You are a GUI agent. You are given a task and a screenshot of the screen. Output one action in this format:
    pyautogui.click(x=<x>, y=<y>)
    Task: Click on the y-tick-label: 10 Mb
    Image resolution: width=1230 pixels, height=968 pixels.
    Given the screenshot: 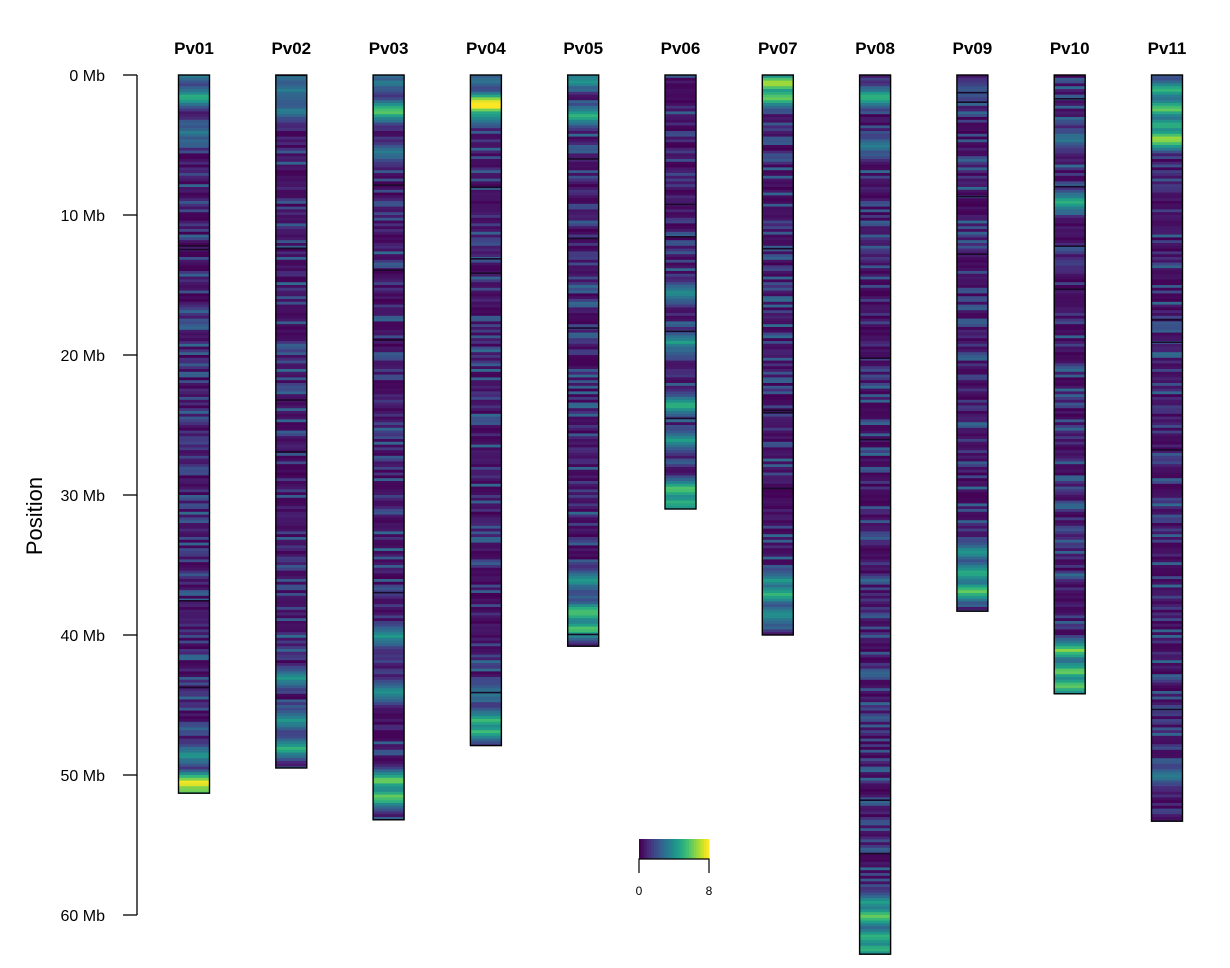 What is the action you would take?
    pyautogui.click(x=83, y=216)
    